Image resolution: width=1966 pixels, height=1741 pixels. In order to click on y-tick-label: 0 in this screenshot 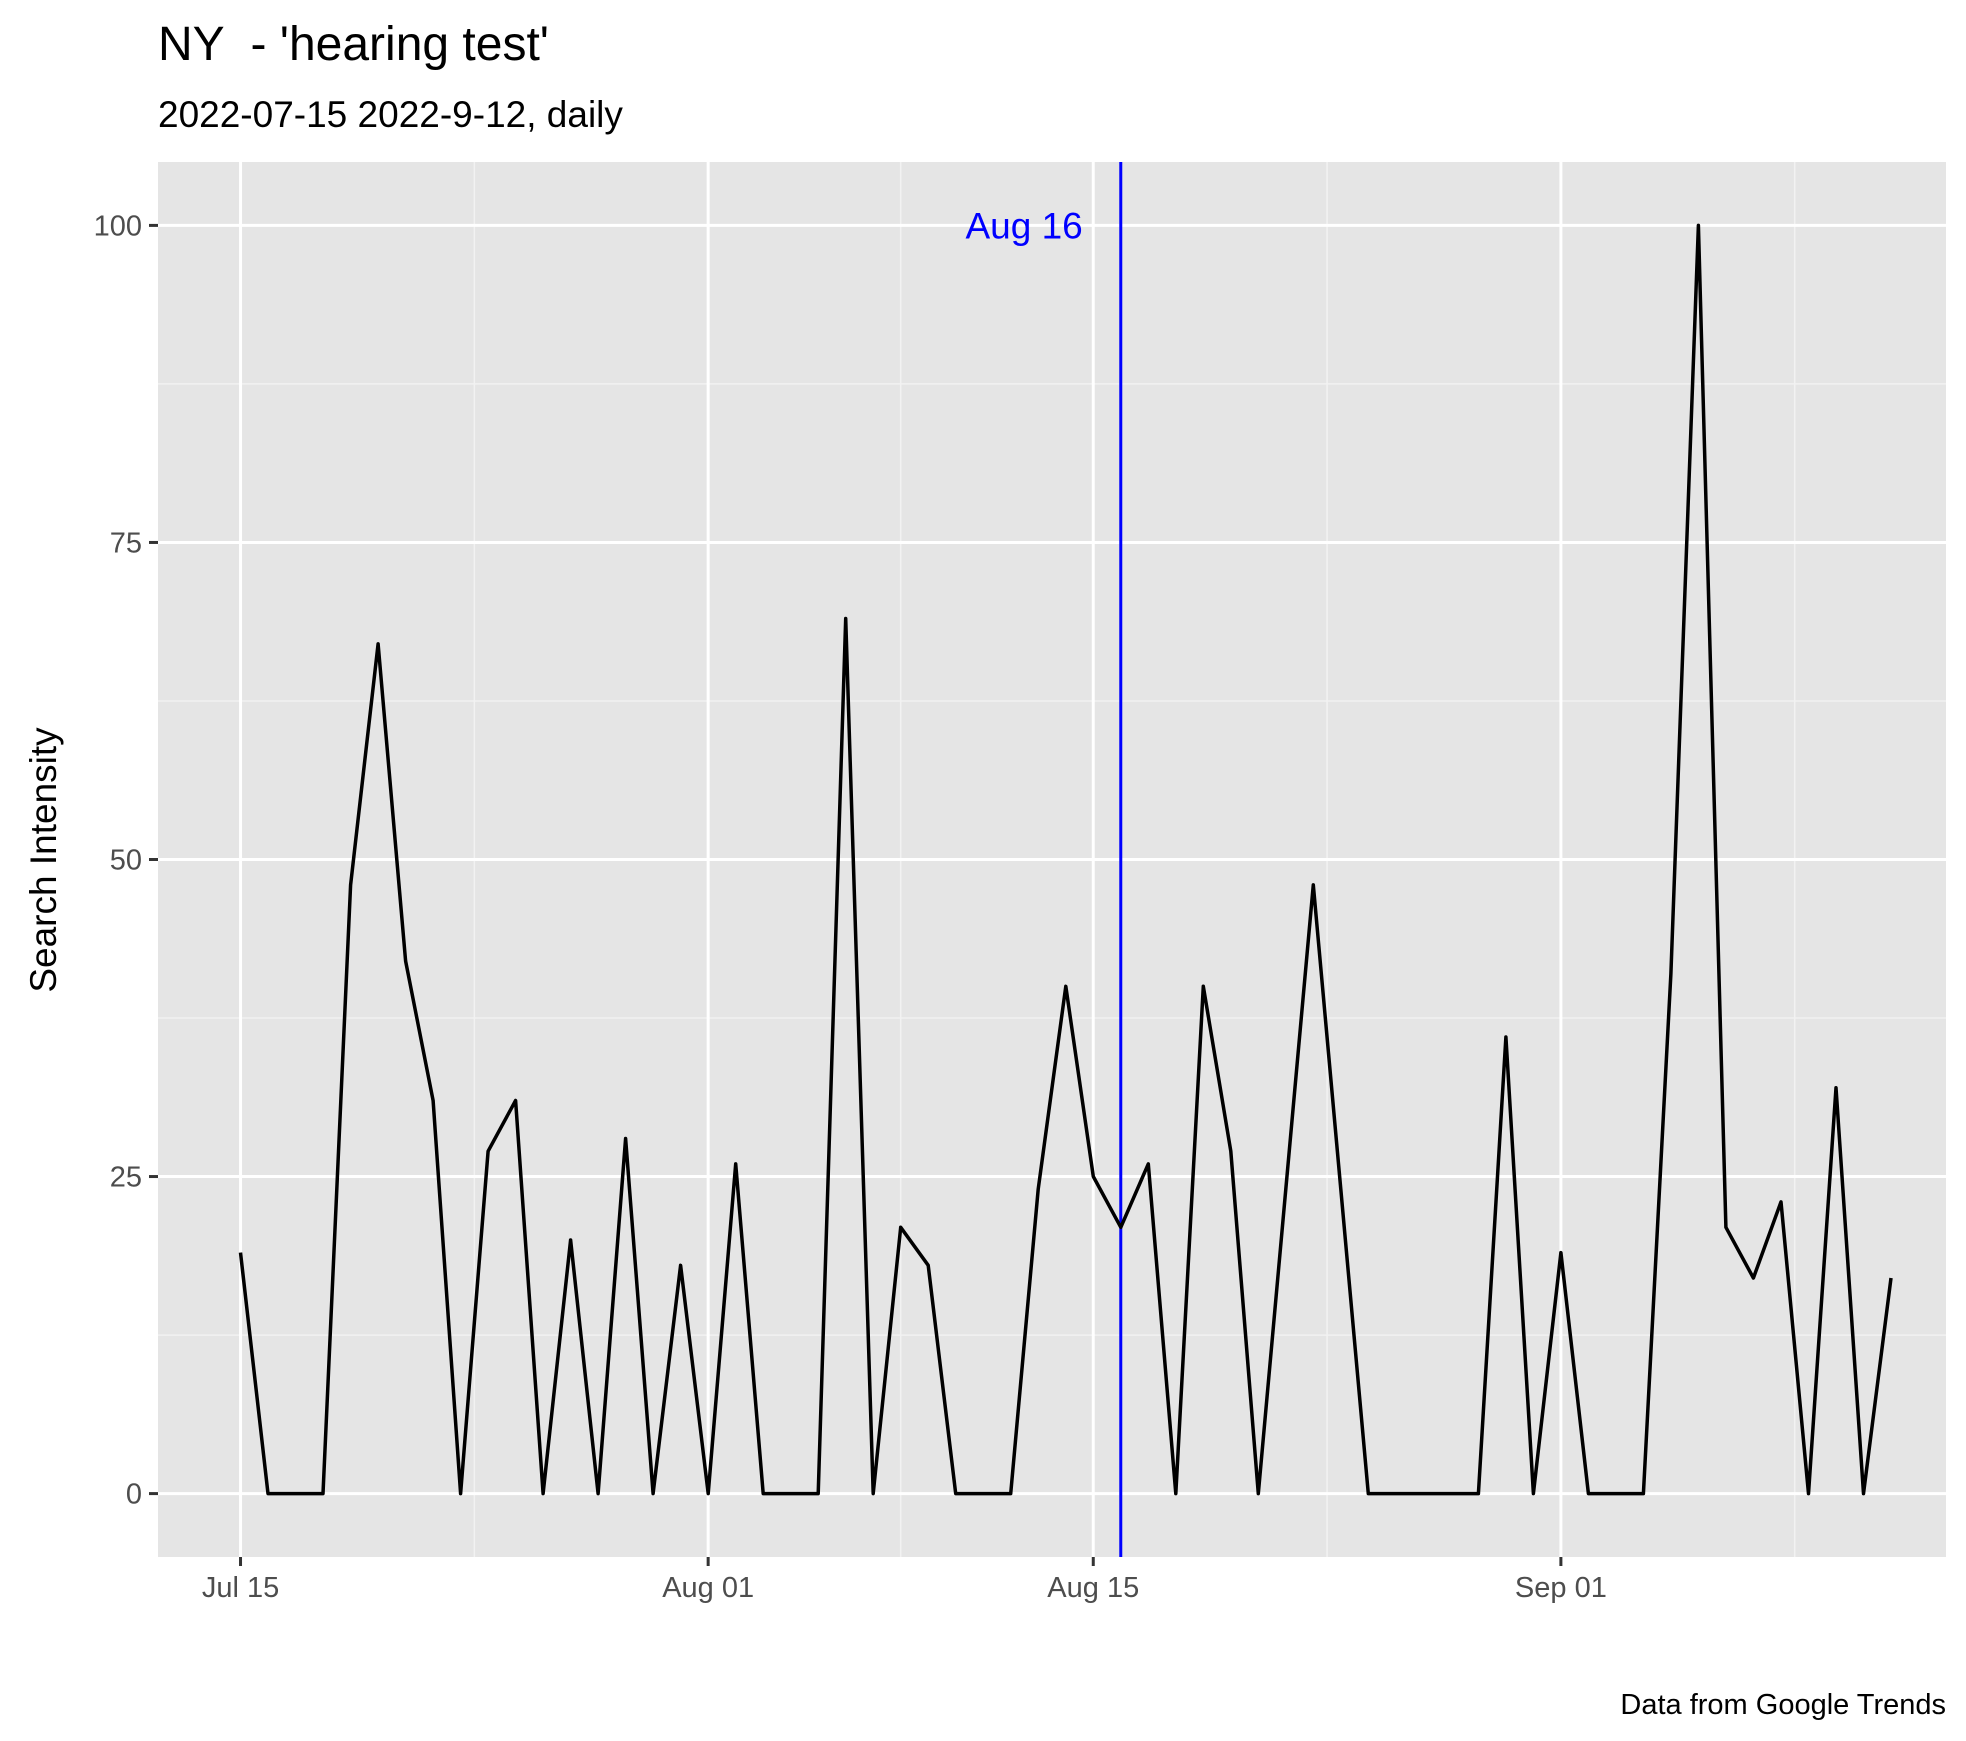, I will do `click(134, 1495)`.